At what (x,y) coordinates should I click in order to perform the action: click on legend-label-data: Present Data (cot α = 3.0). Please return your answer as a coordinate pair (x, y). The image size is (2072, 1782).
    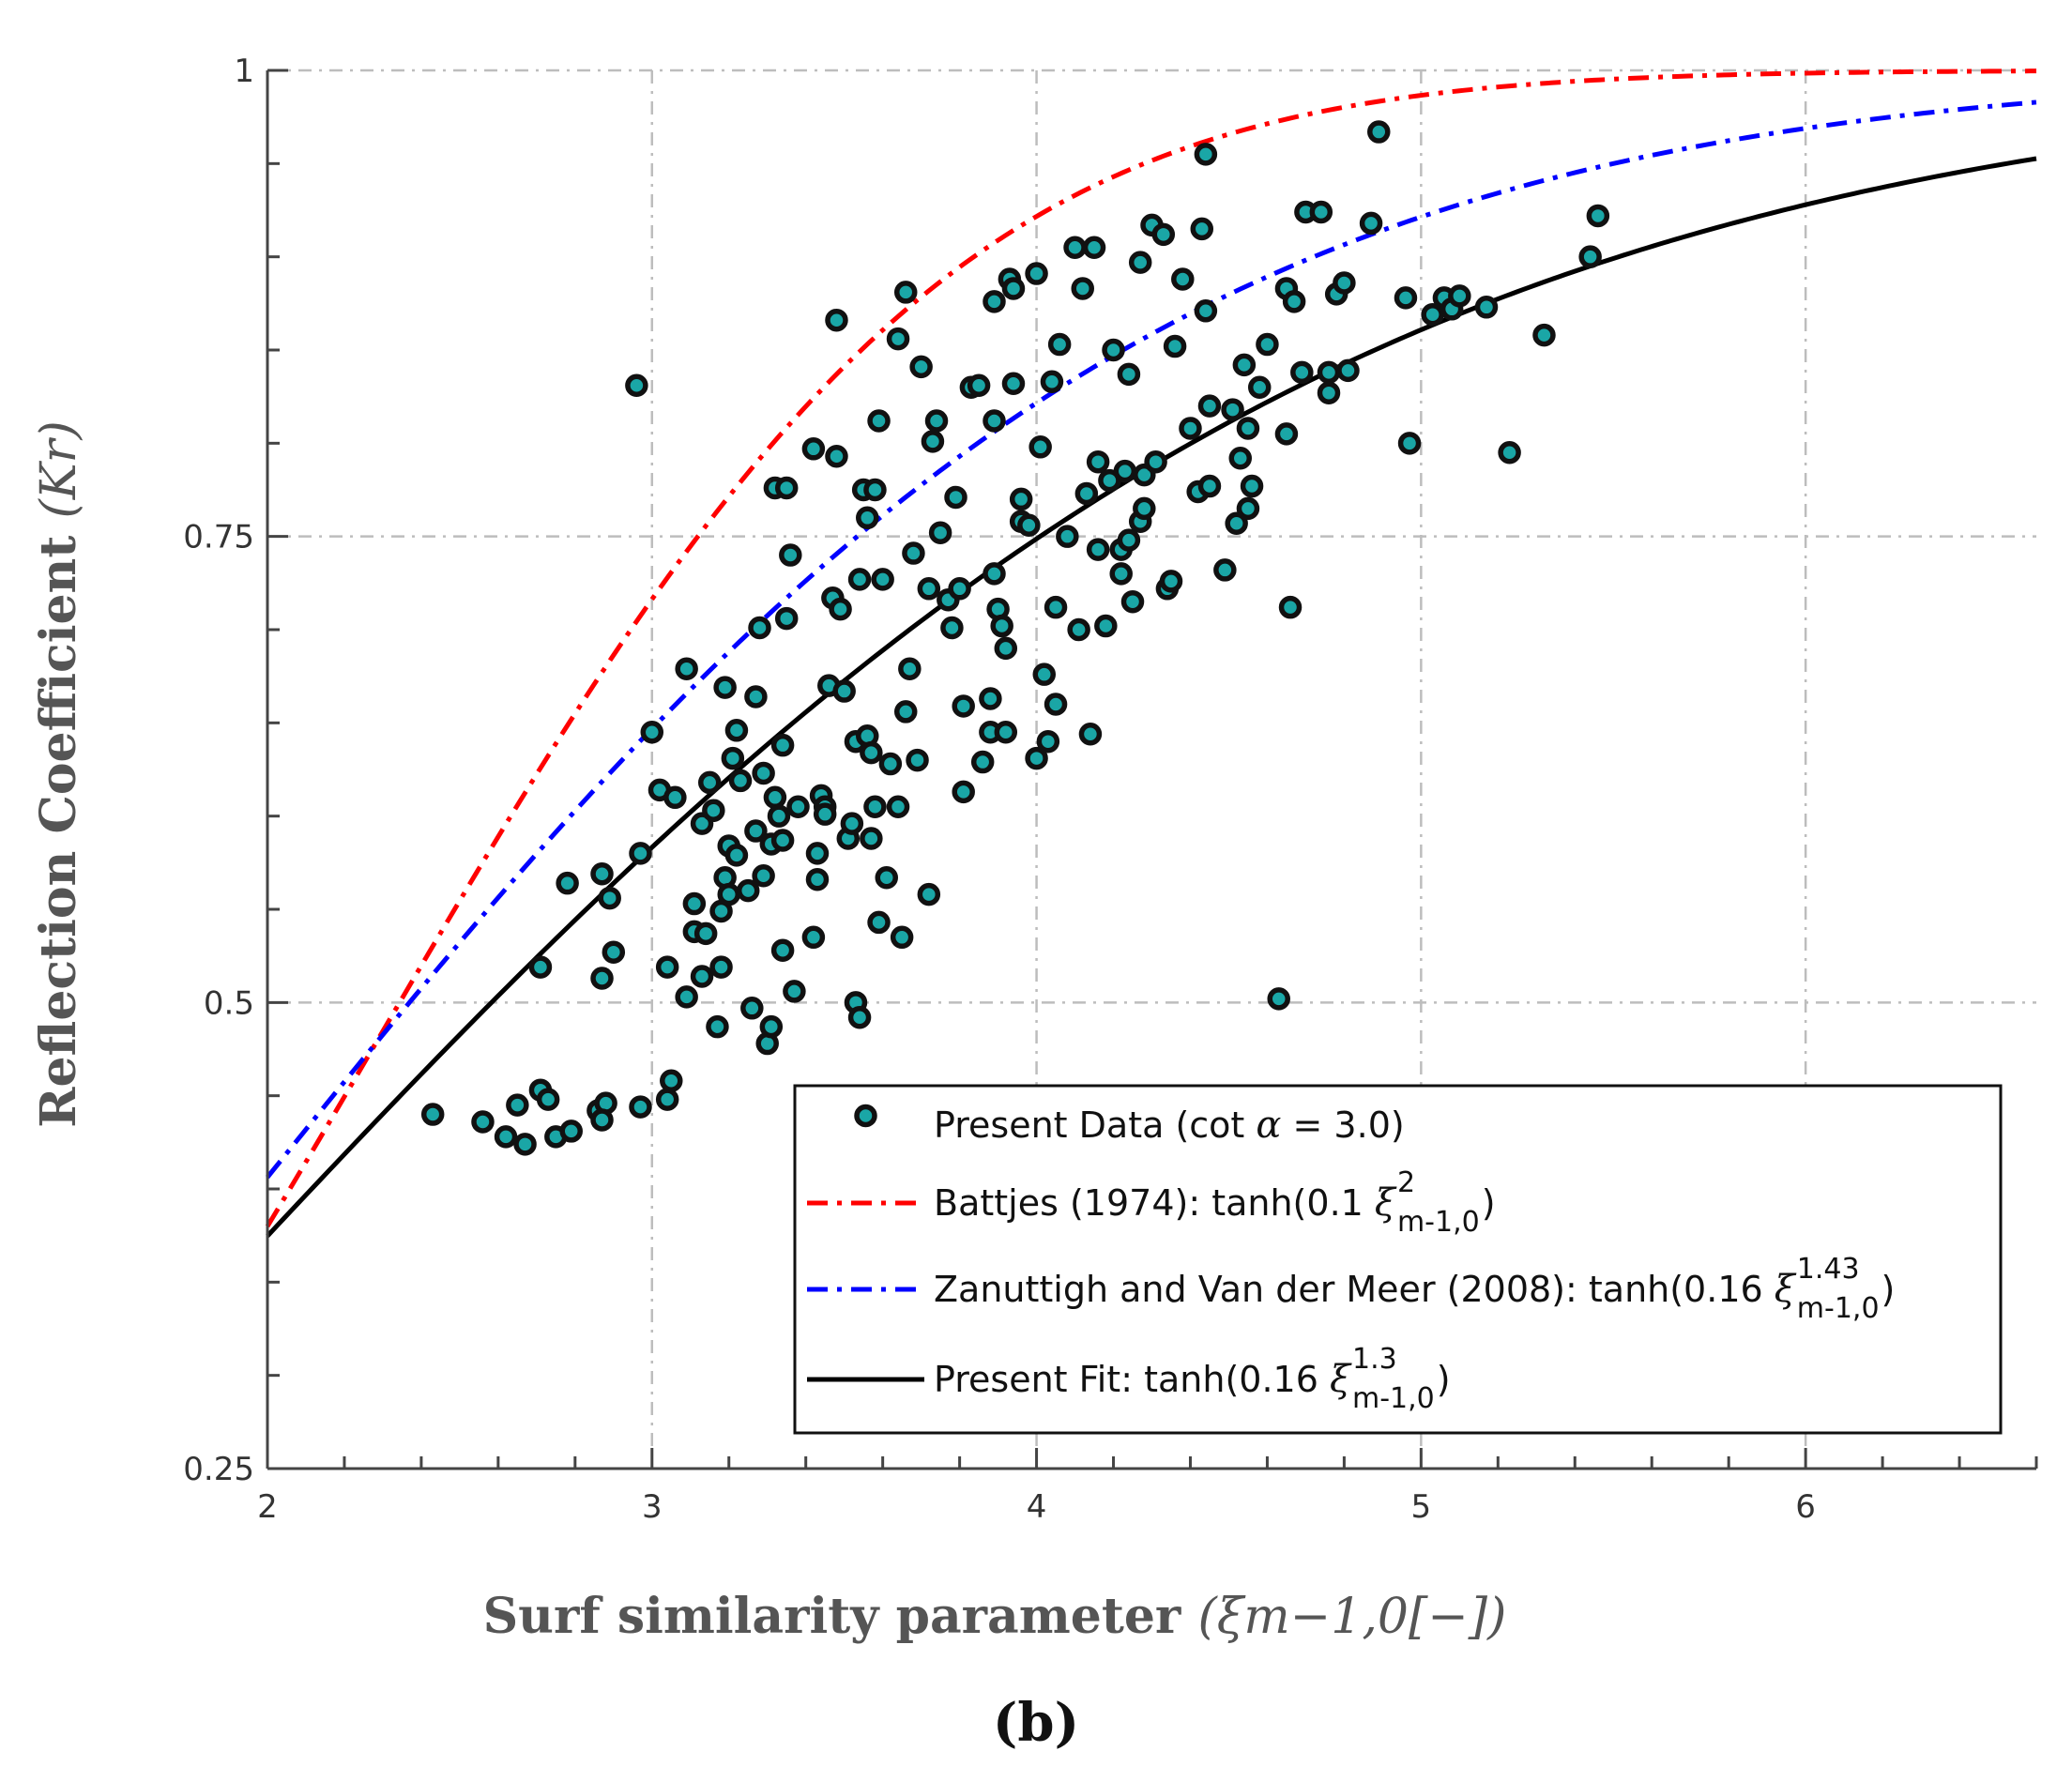
    Looking at the image, I should click on (1169, 1125).